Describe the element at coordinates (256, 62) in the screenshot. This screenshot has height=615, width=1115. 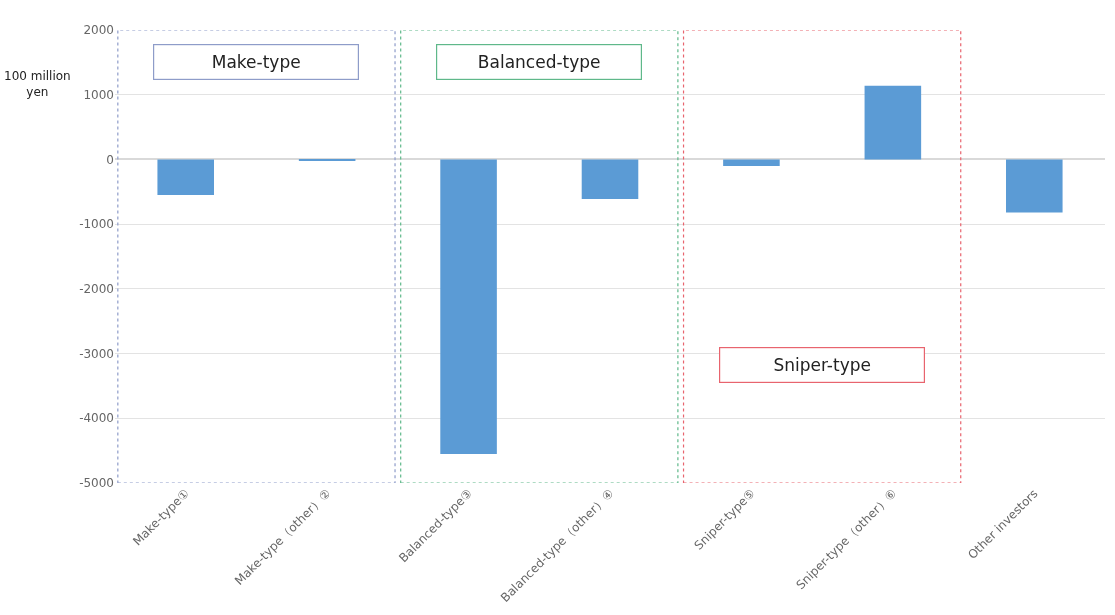
I see `band-label: Make-type` at that location.